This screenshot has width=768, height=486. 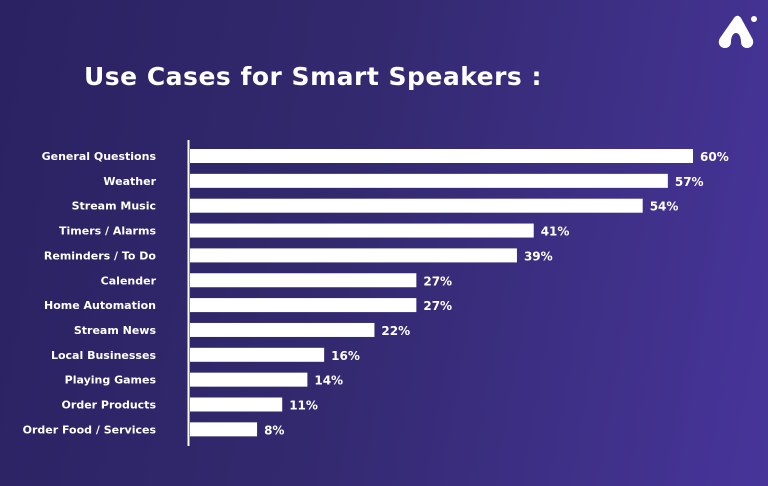 What do you see at coordinates (114, 206) in the screenshot?
I see `category-label: Stream Music` at bounding box center [114, 206].